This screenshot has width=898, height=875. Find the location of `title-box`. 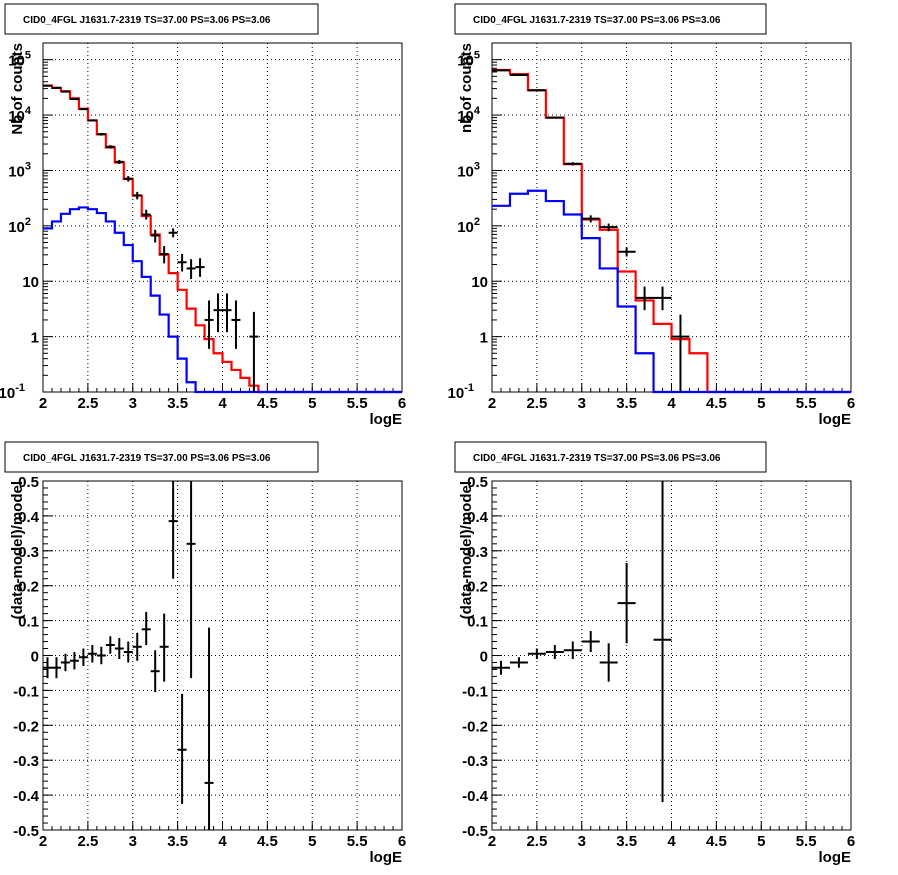

title-box is located at coordinates (610, 457).